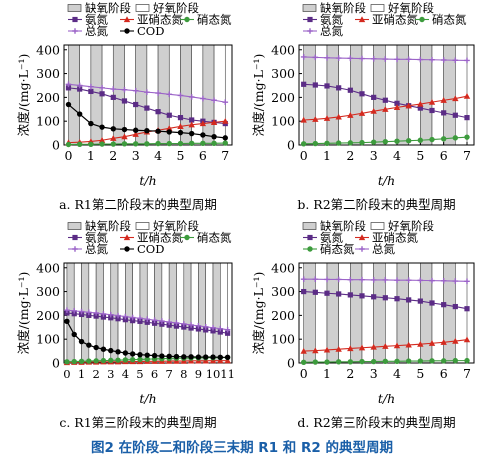  What do you see at coordinates (74, 8) in the screenshot?
I see `legend-swatch-anoxic` at bounding box center [74, 8].